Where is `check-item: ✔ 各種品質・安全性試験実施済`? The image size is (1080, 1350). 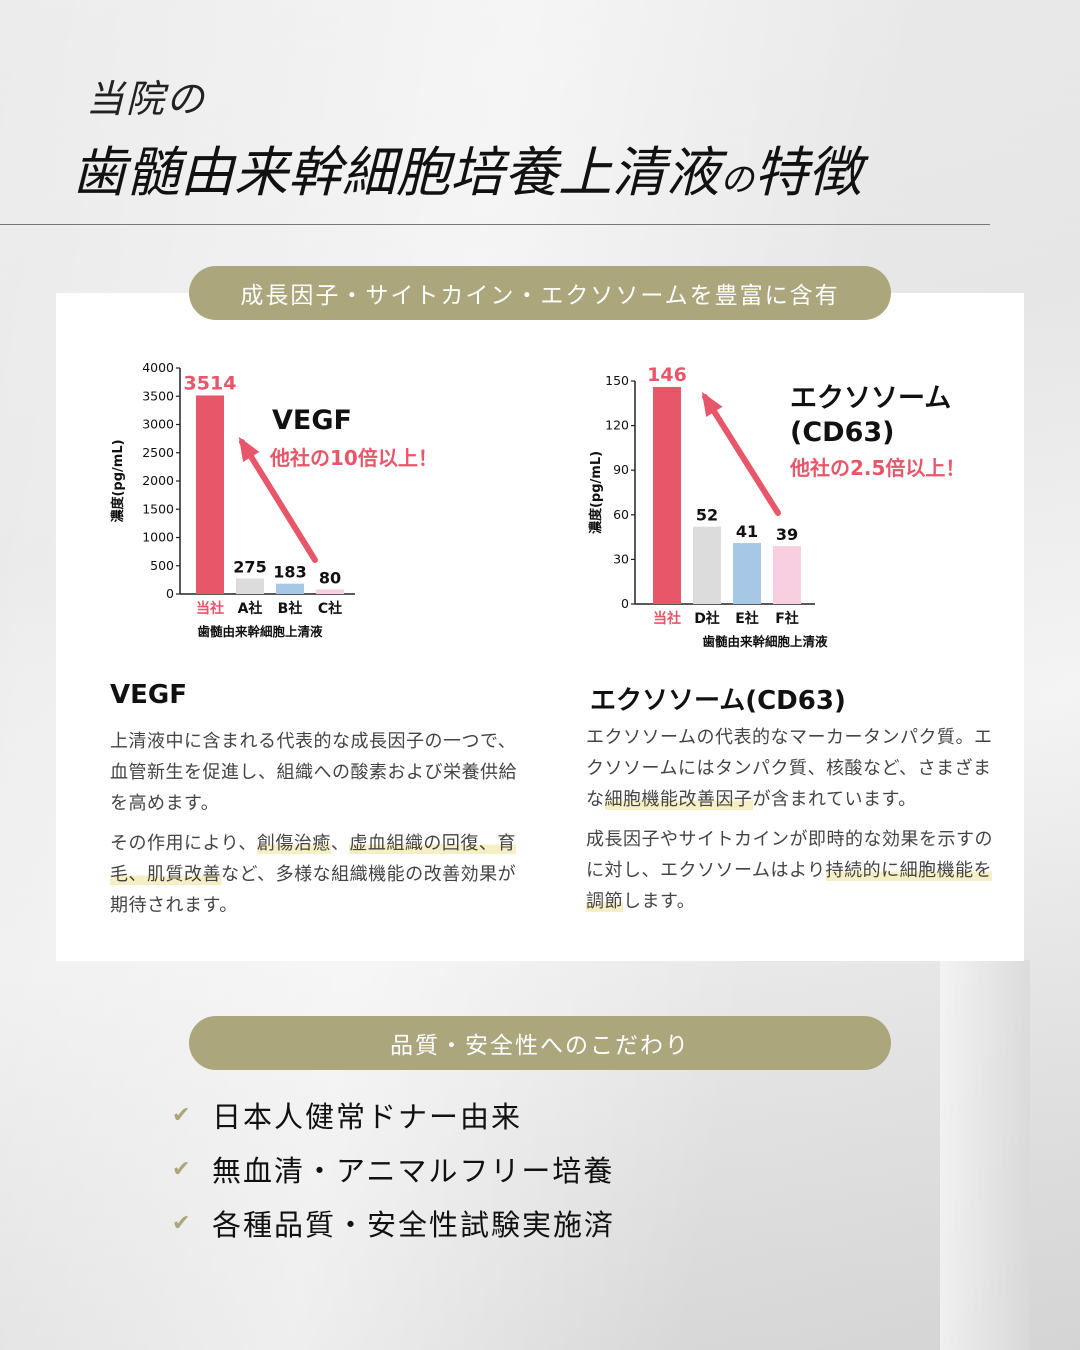 check-item: ✔ 各種品質・安全性試験実施済 is located at coordinates (393, 1223).